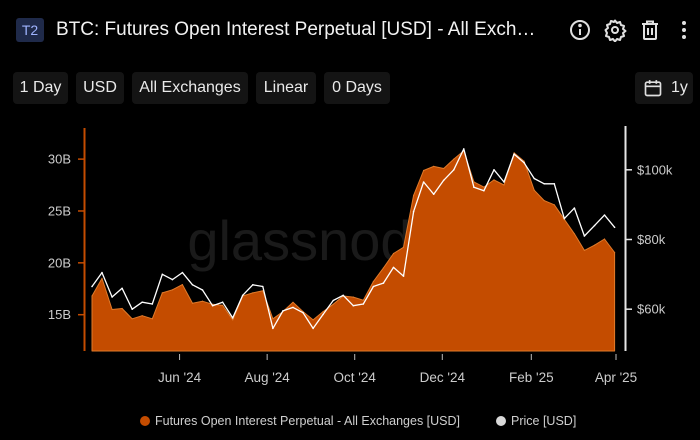 This screenshot has width=700, height=440. I want to click on x-tick-label-0: Jun '24, so click(180, 377).